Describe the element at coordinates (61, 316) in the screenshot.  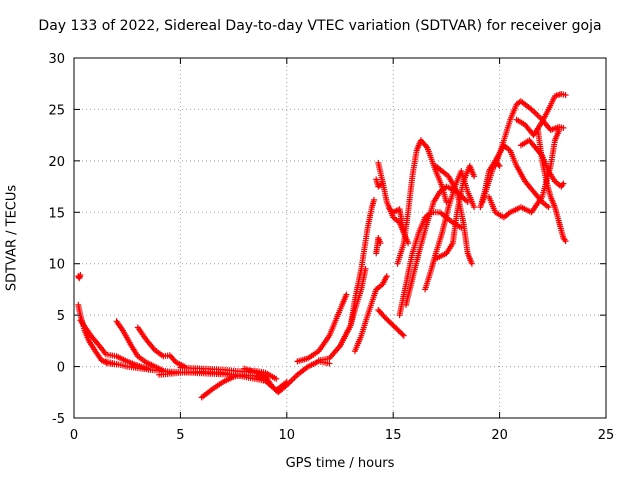
I see `y-tick-label: 5` at that location.